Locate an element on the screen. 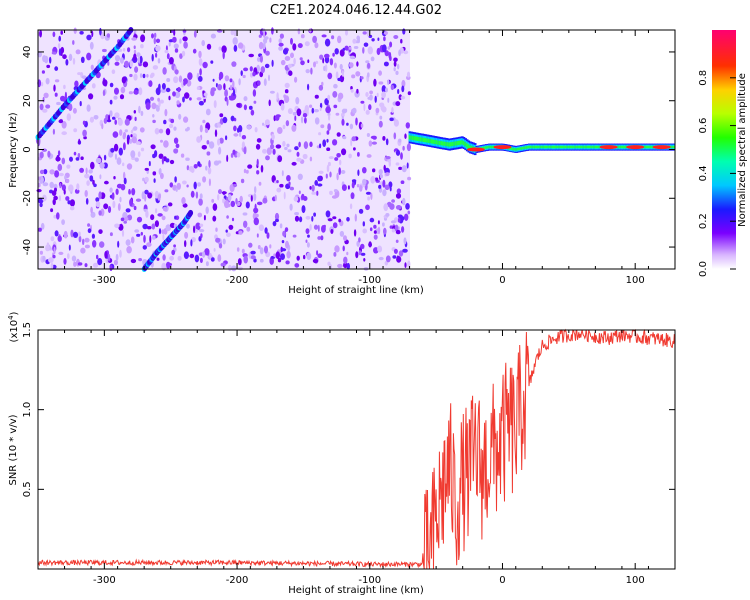 This screenshot has height=600, width=750. signal-hotspot is located at coordinates (502, 147).